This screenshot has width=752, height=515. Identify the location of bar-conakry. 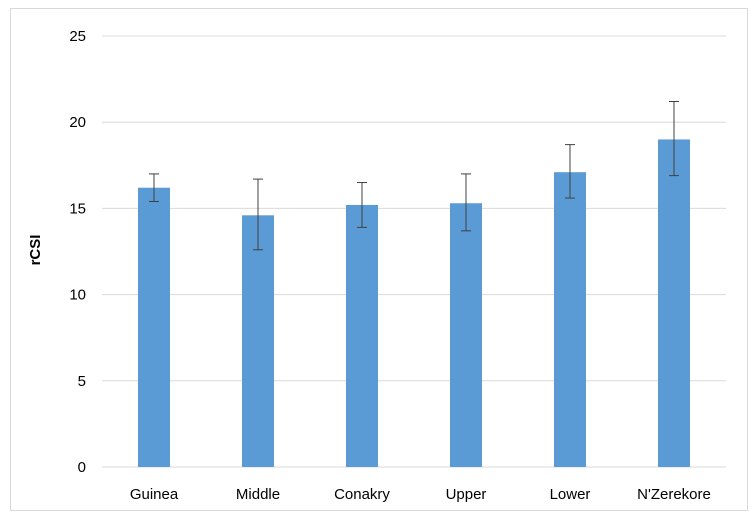
(362, 335).